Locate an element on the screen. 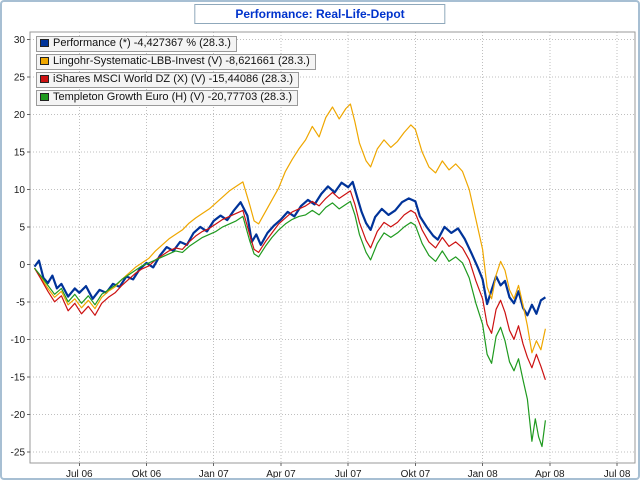 The width and height of the screenshot is (640, 480). x-tick-label: Jul 08 is located at coordinates (617, 474).